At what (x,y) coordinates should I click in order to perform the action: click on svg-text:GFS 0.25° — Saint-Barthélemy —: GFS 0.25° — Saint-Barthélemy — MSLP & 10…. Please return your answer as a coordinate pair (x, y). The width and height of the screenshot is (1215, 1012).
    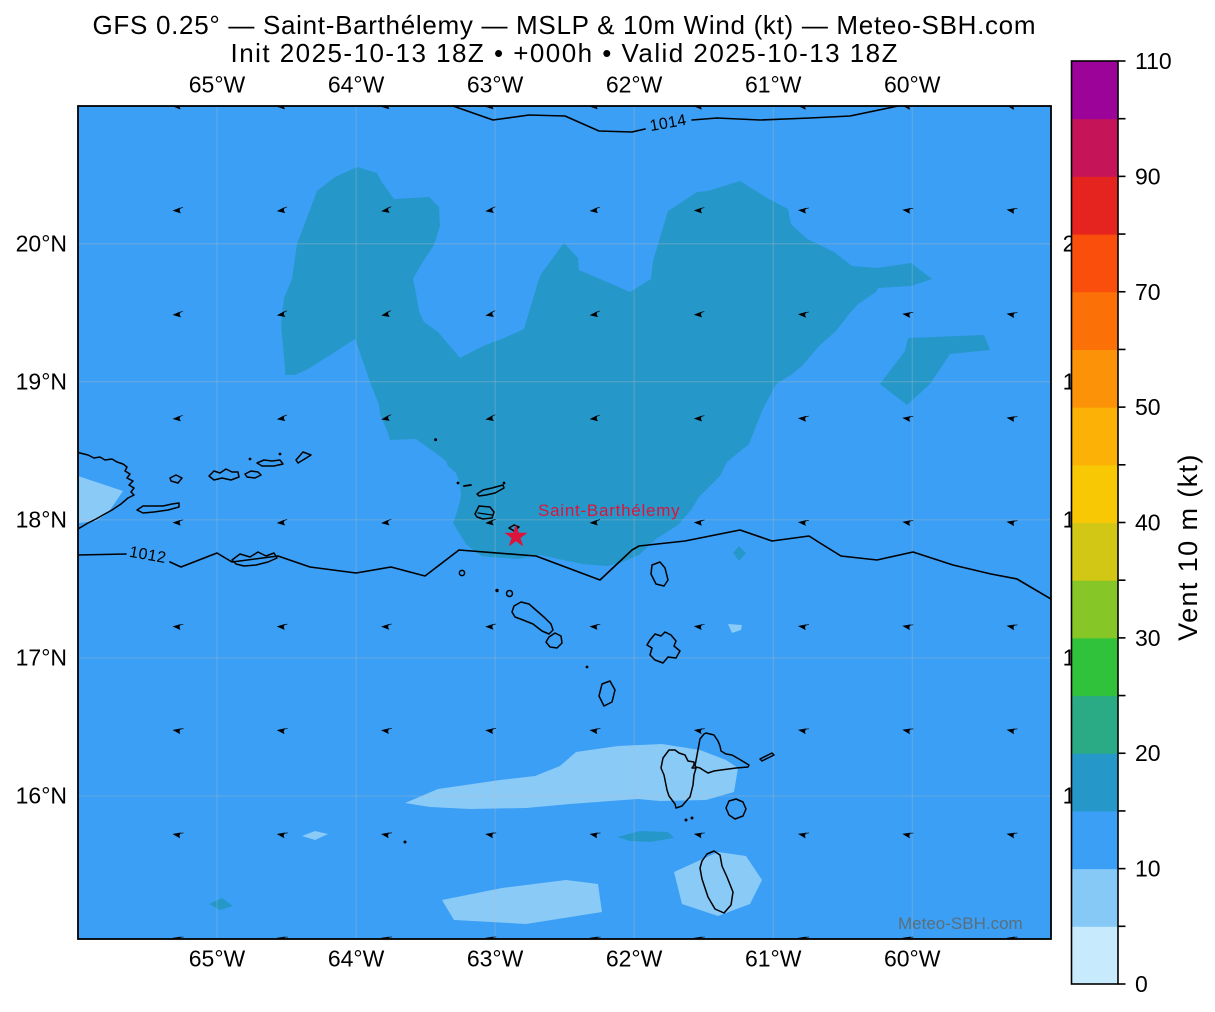
    Looking at the image, I should click on (564, 25).